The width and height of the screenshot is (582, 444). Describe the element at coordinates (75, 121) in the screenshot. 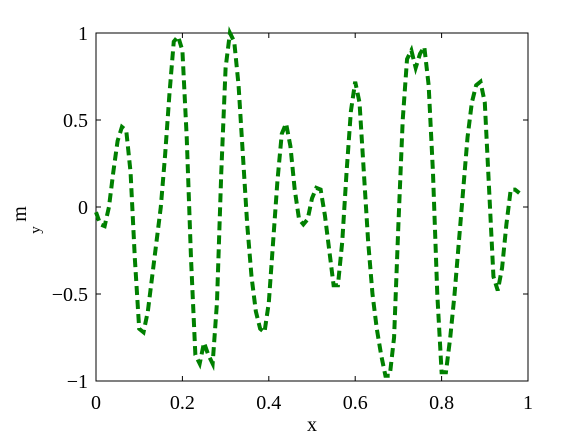

I see `y-tick-label: 0.5` at that location.